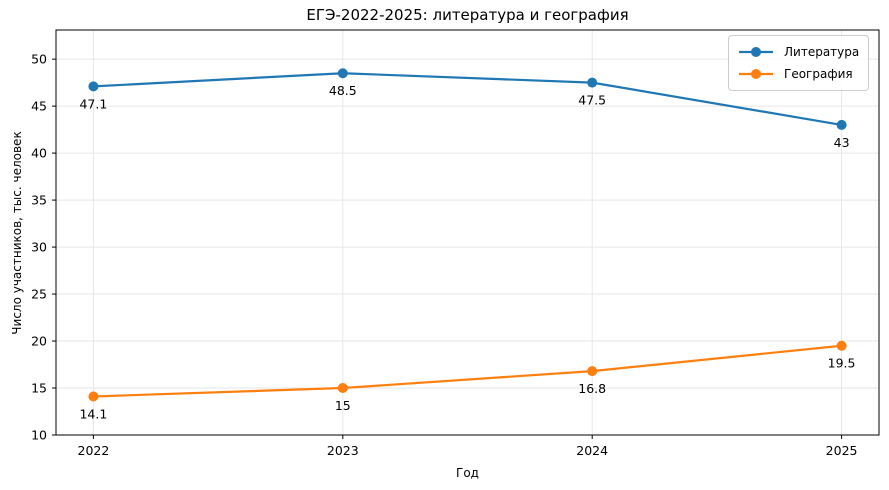  I want to click on y-tick-label: 35, so click(39, 200).